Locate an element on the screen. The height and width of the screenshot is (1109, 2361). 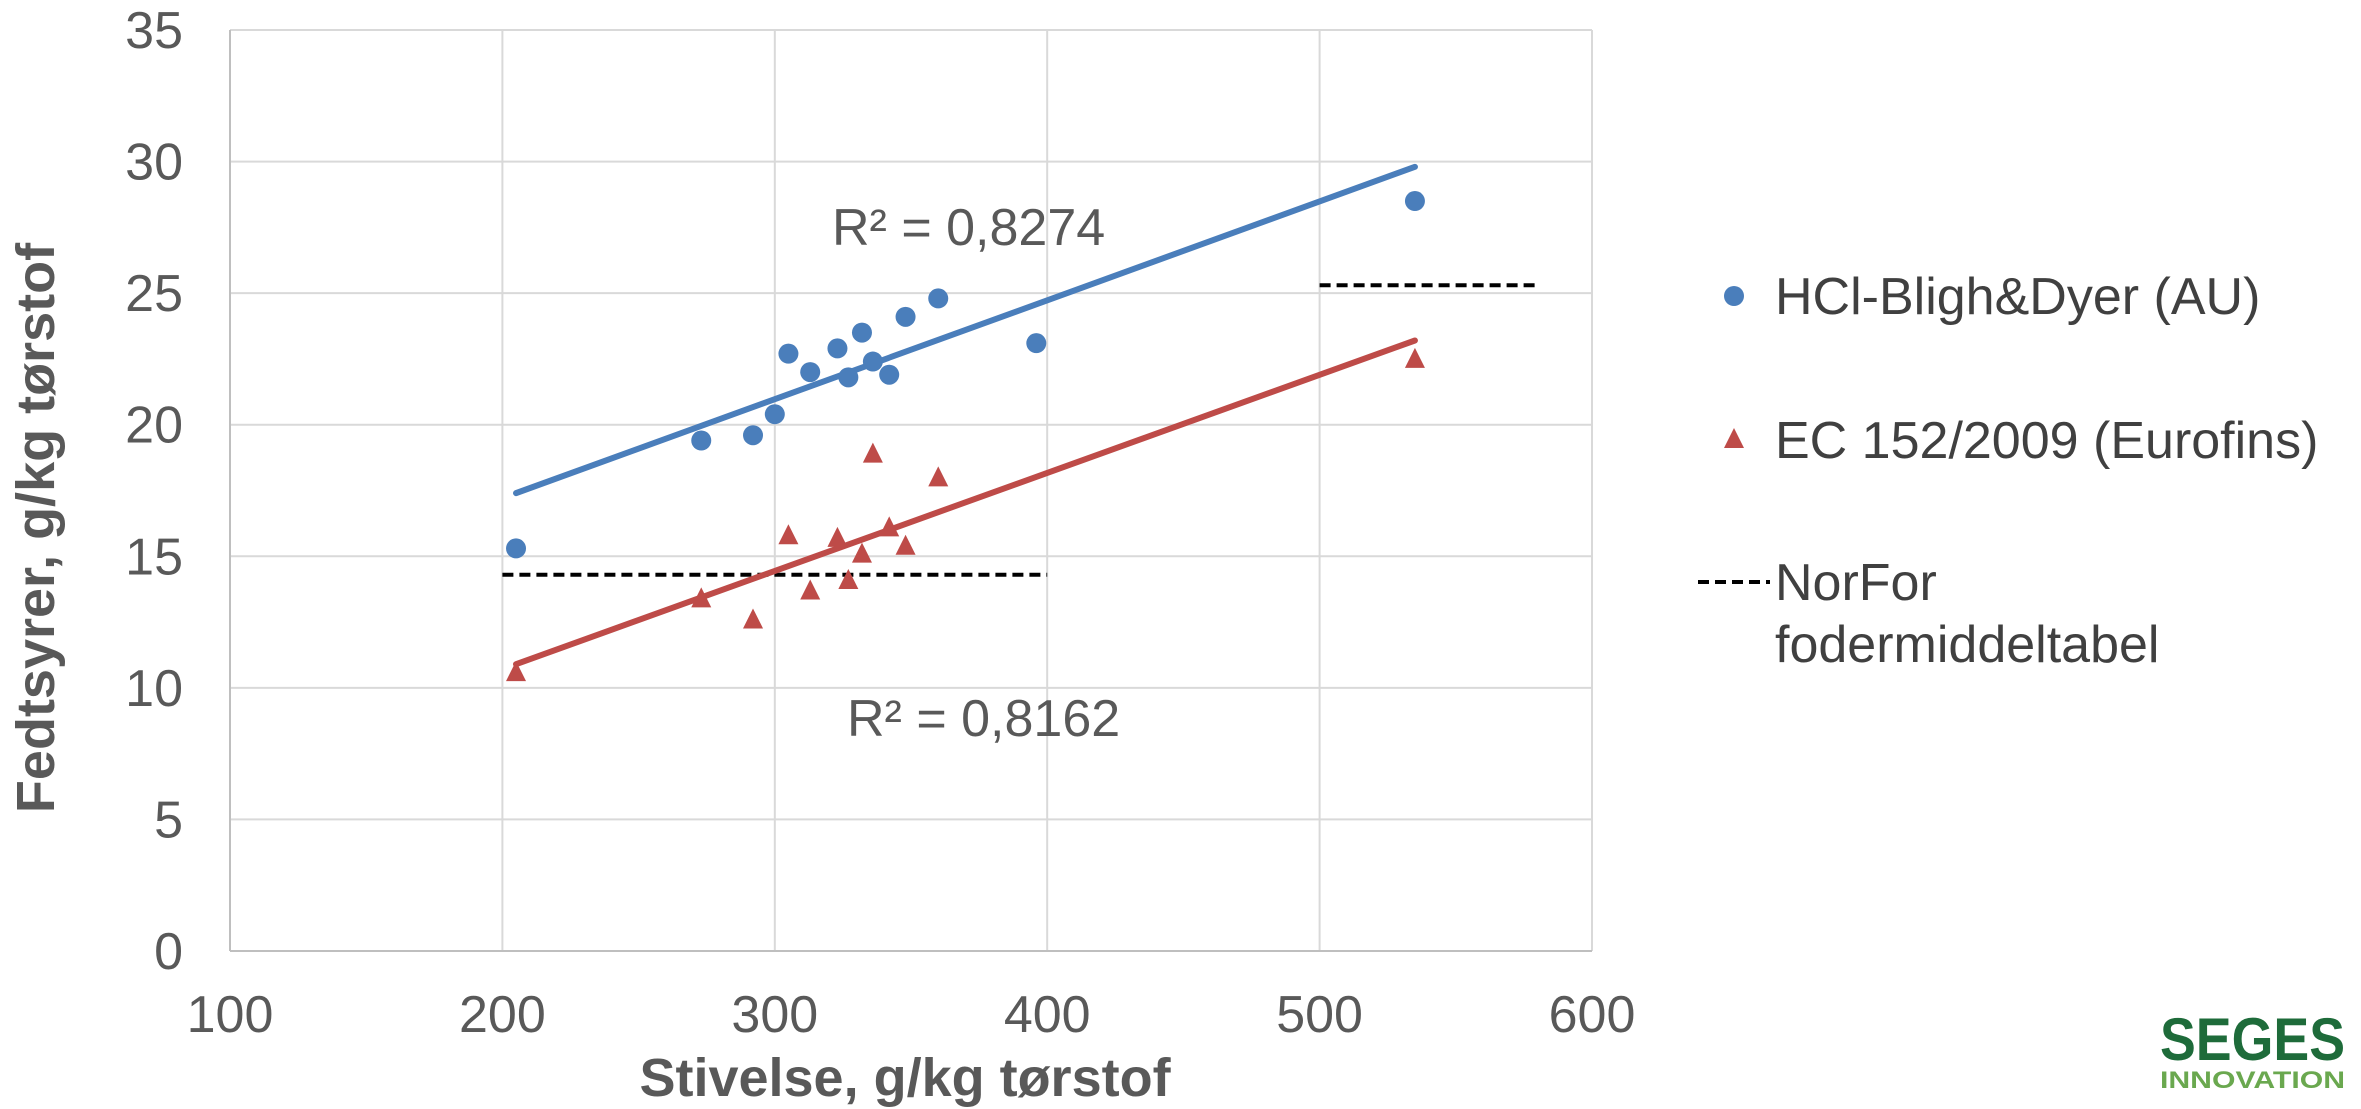
reference-lines is located at coordinates (1020, 430).